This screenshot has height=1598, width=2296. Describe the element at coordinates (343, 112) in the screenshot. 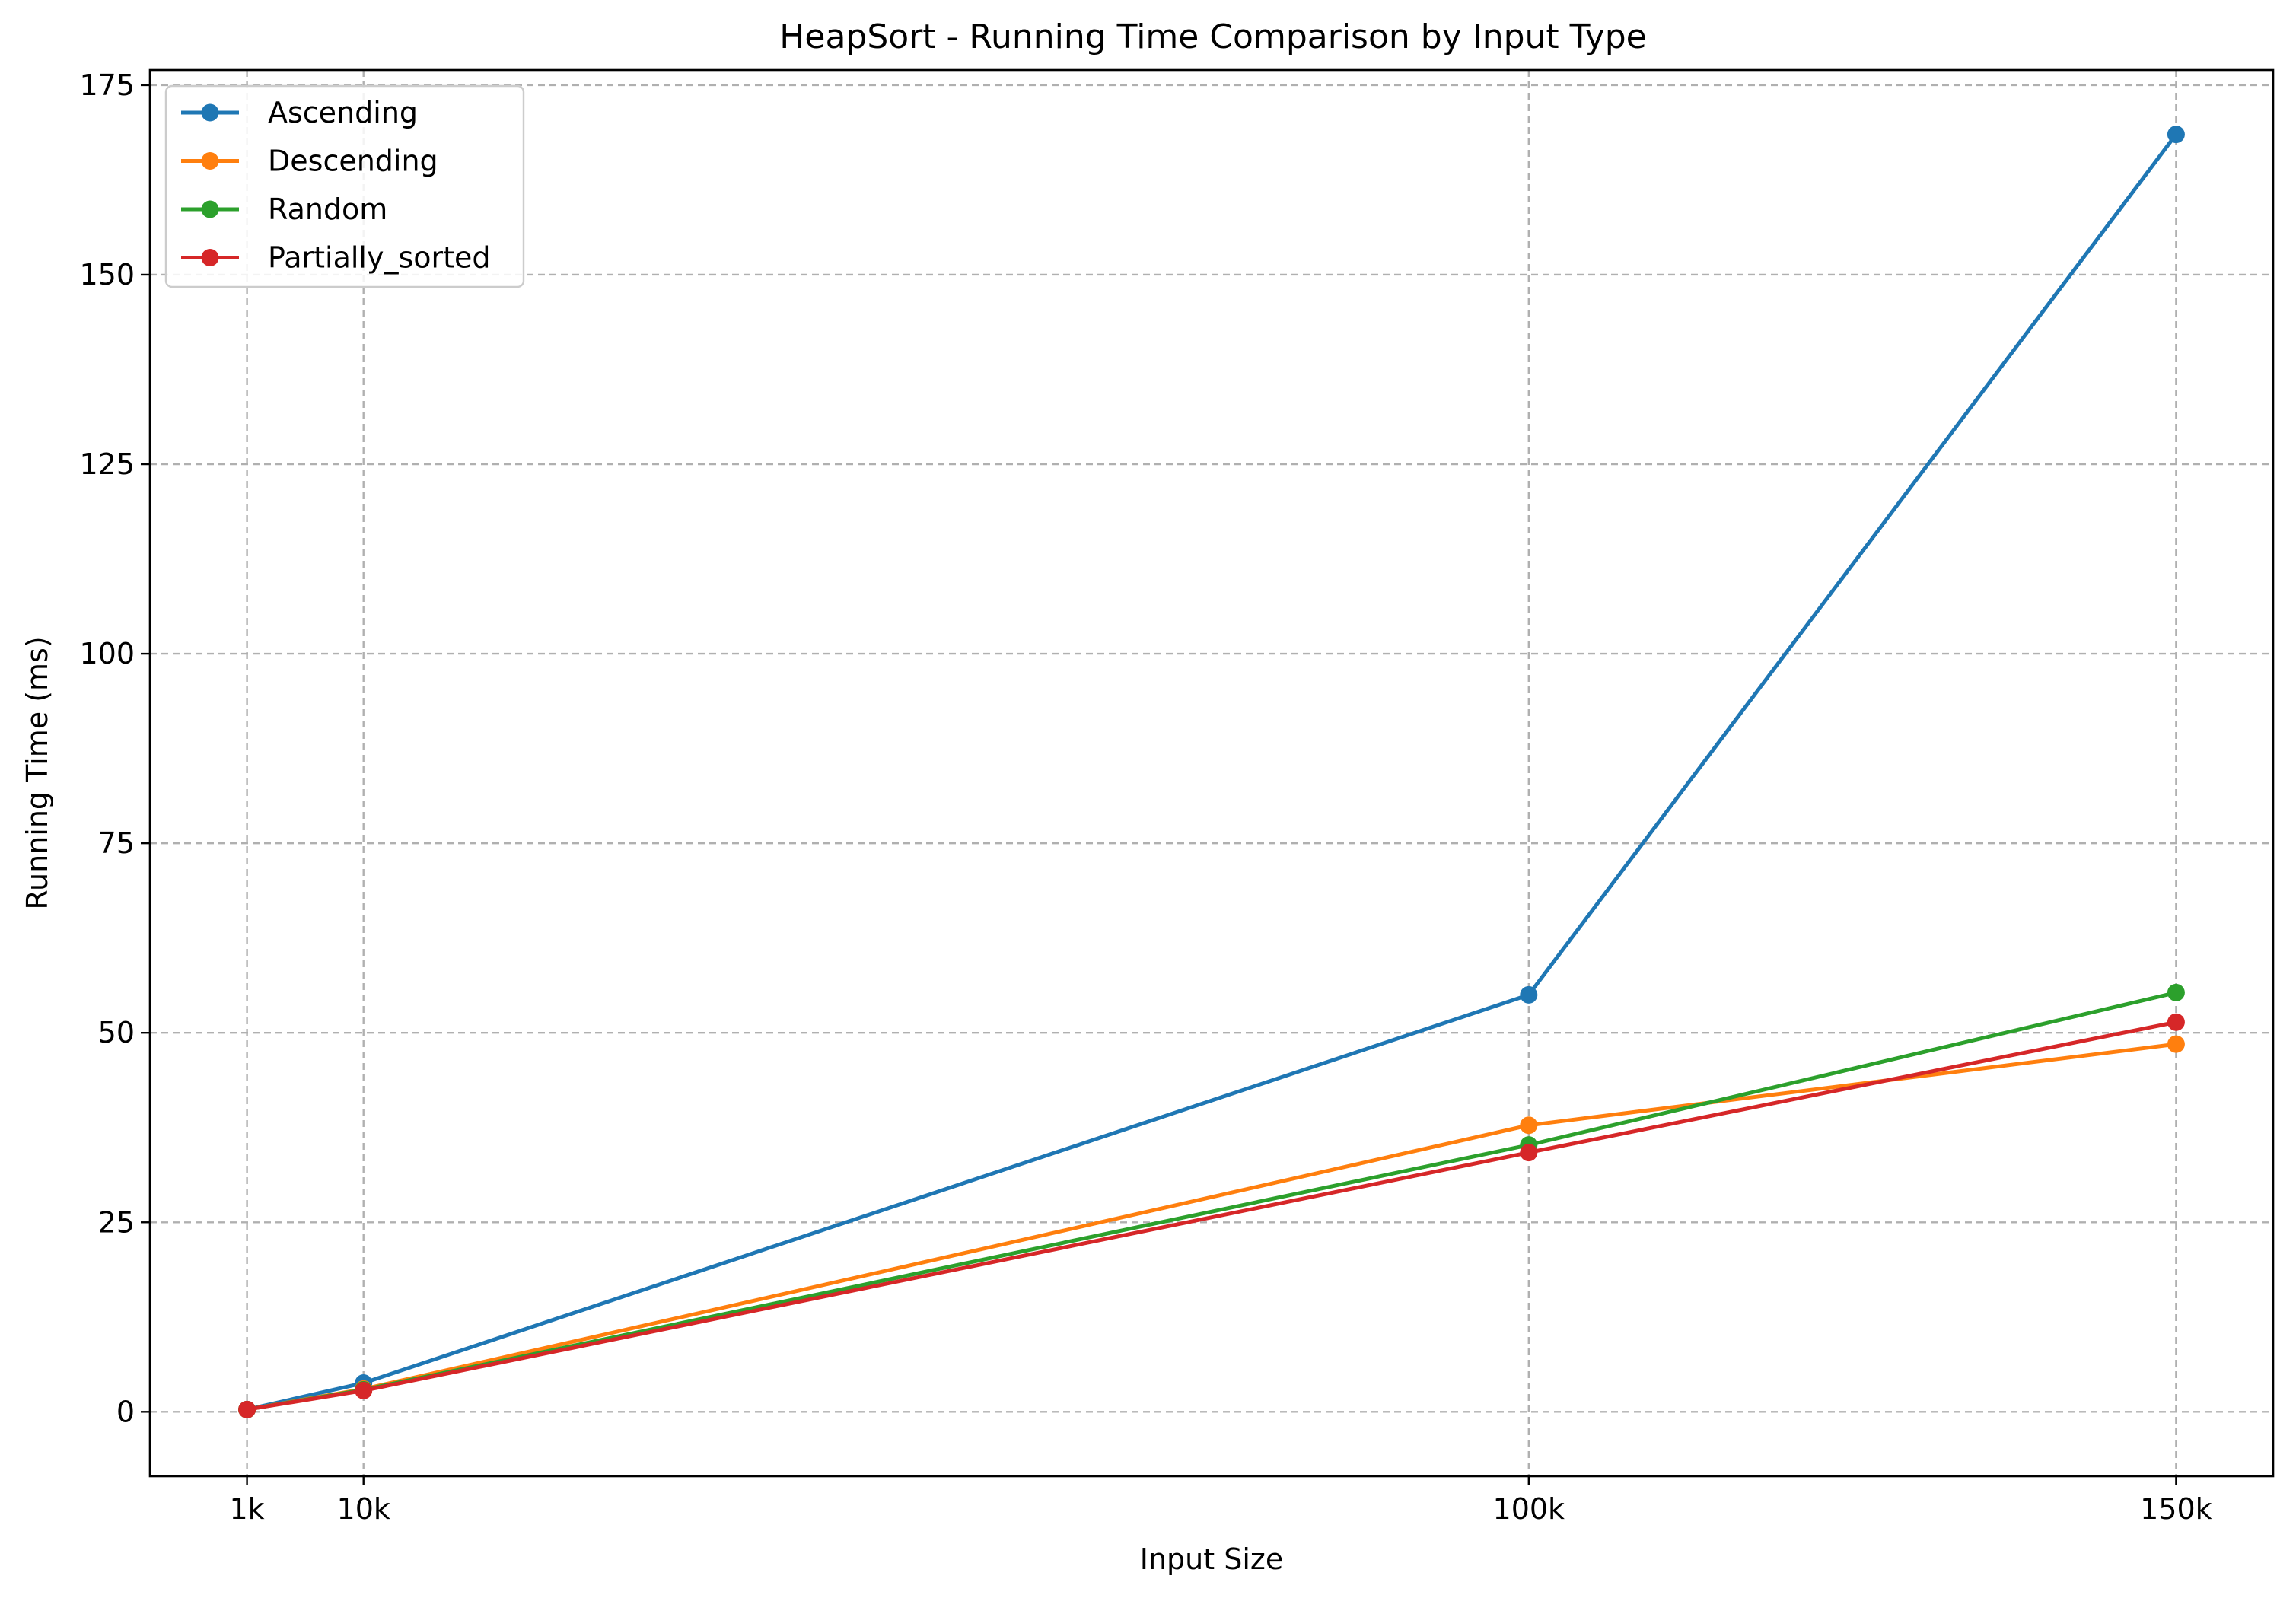

I see `legend-label: Ascending` at that location.